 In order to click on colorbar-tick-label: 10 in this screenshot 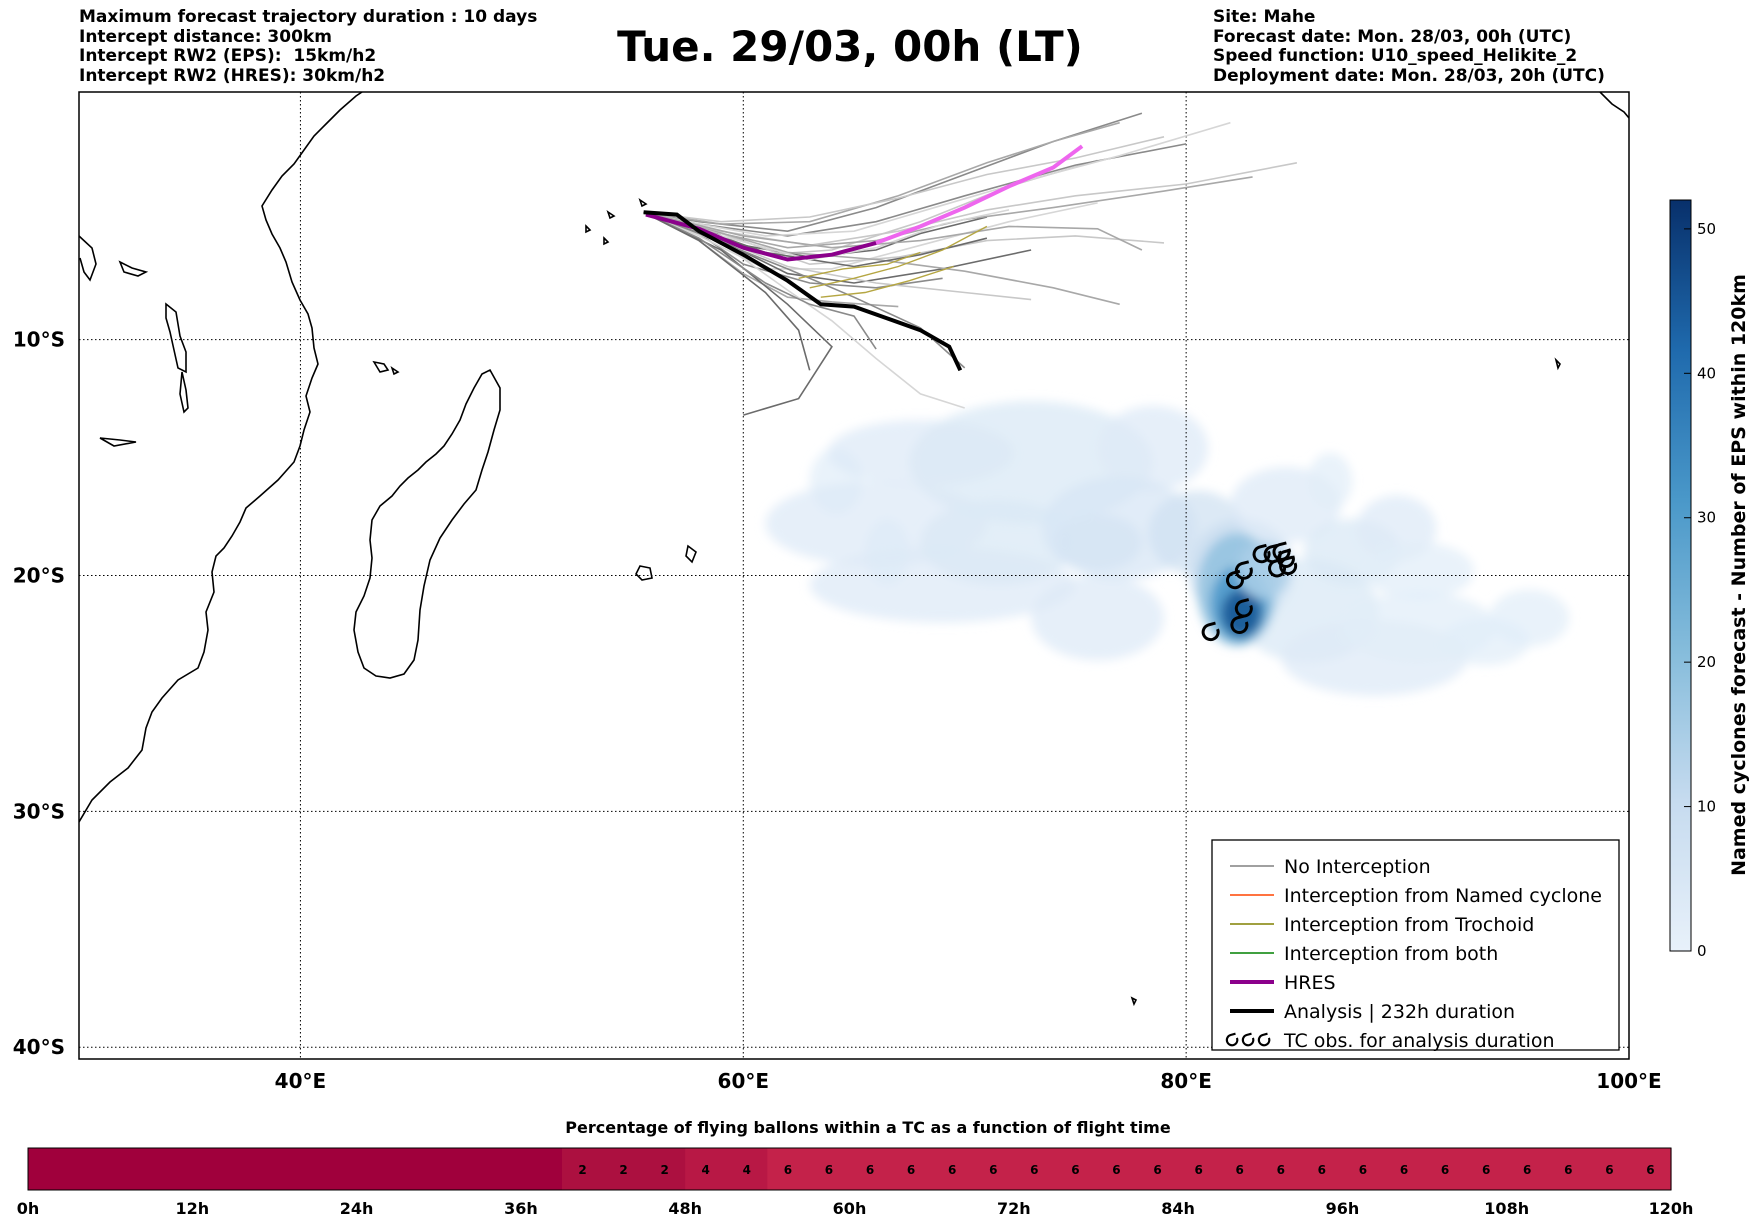, I will do `click(1706, 807)`.